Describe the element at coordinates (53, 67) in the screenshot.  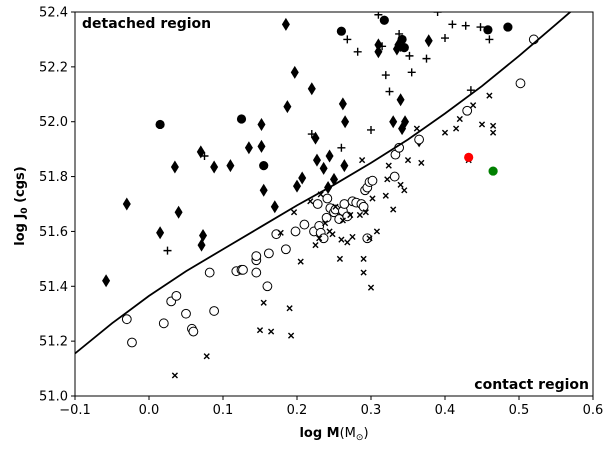
I see `y-tick-label: 52.2` at that location.